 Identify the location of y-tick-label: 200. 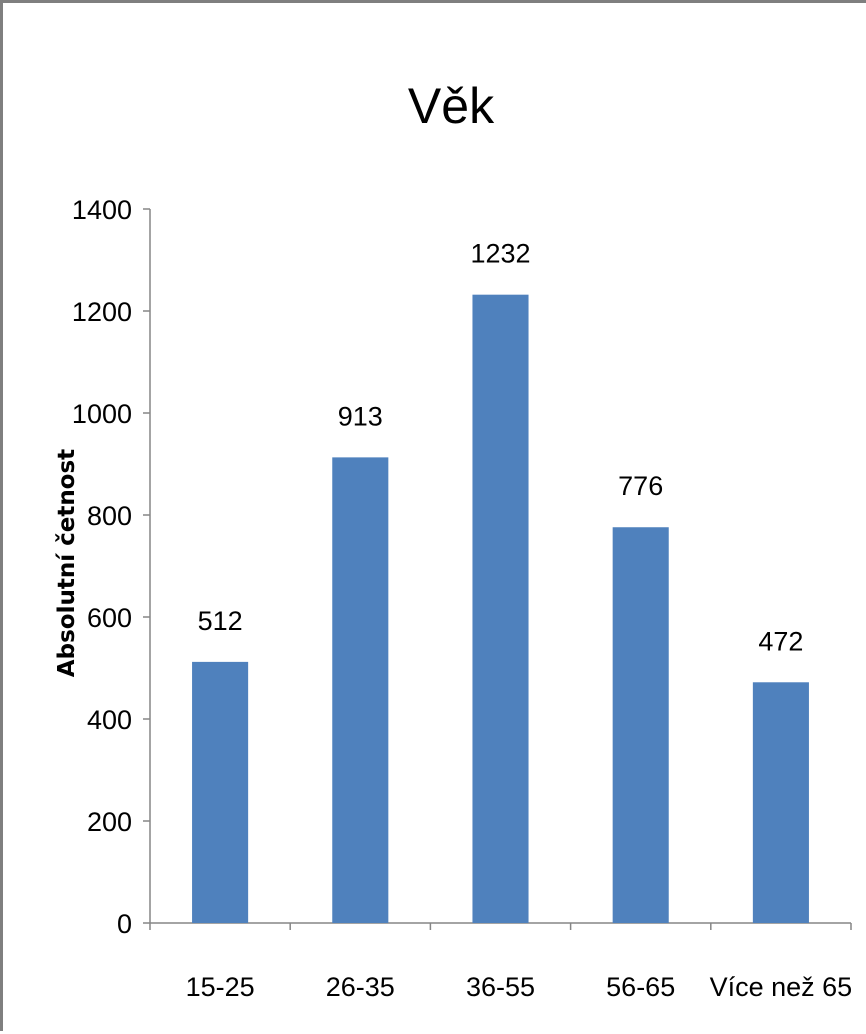
(109, 822).